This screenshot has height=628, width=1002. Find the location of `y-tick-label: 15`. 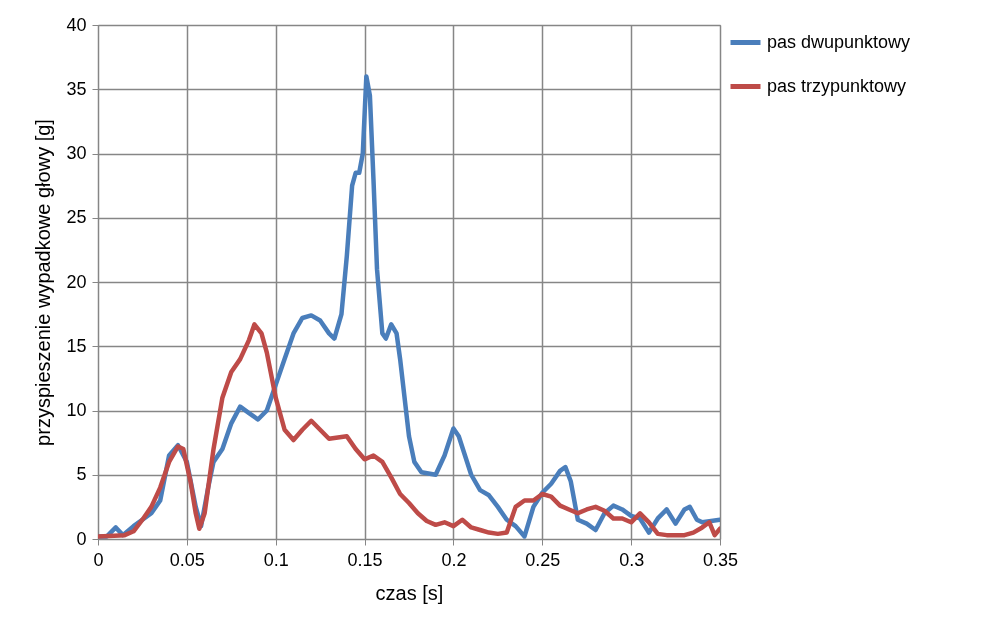

y-tick-label: 15 is located at coordinates (76, 345).